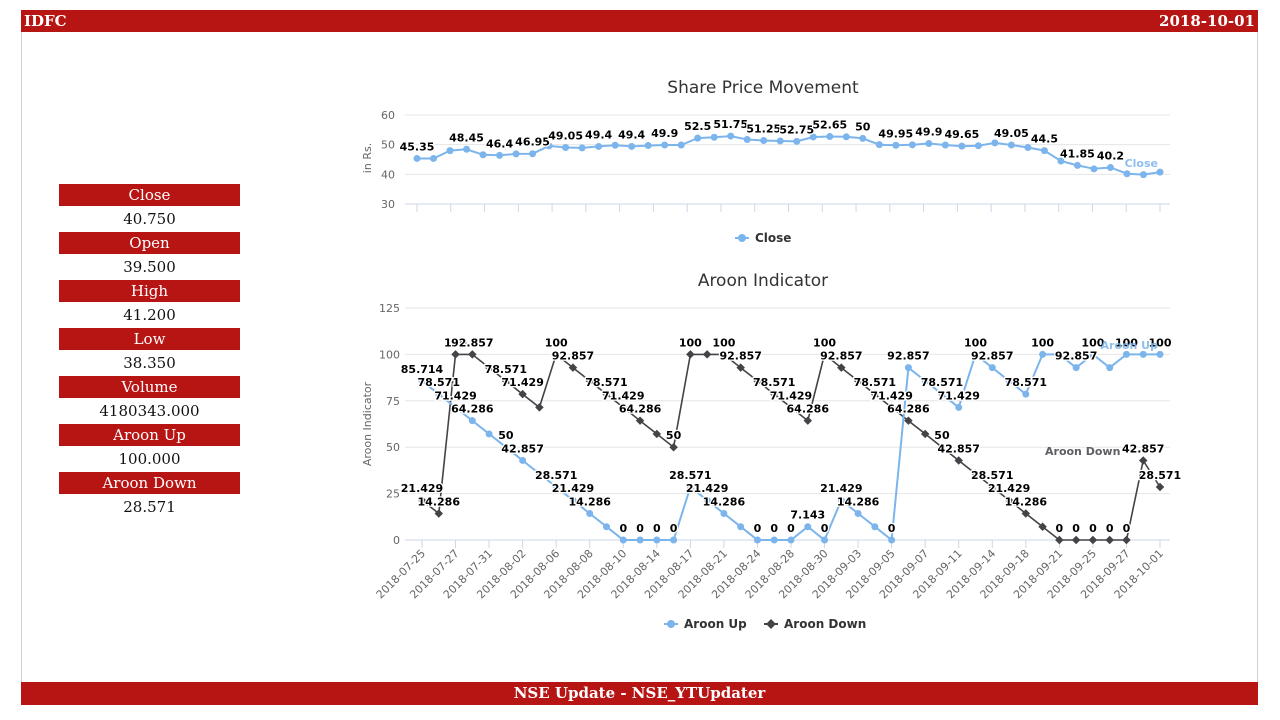  What do you see at coordinates (1143, 448) in the screenshot?
I see `aroon-down-data-label: 42.857` at bounding box center [1143, 448].